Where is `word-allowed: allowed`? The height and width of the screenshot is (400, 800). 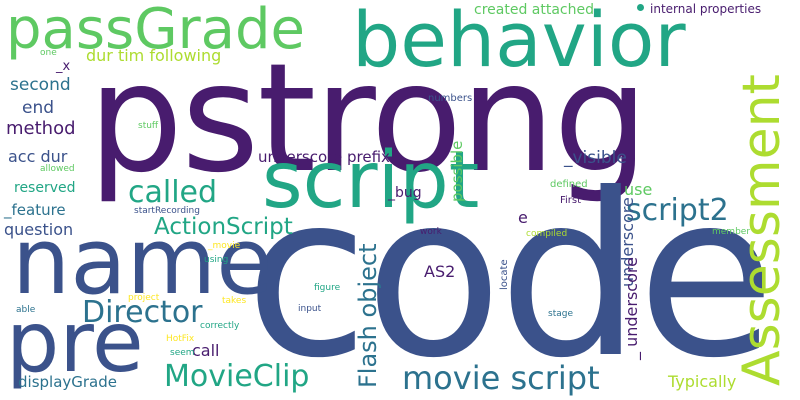 word-allowed: allowed is located at coordinates (57, 169).